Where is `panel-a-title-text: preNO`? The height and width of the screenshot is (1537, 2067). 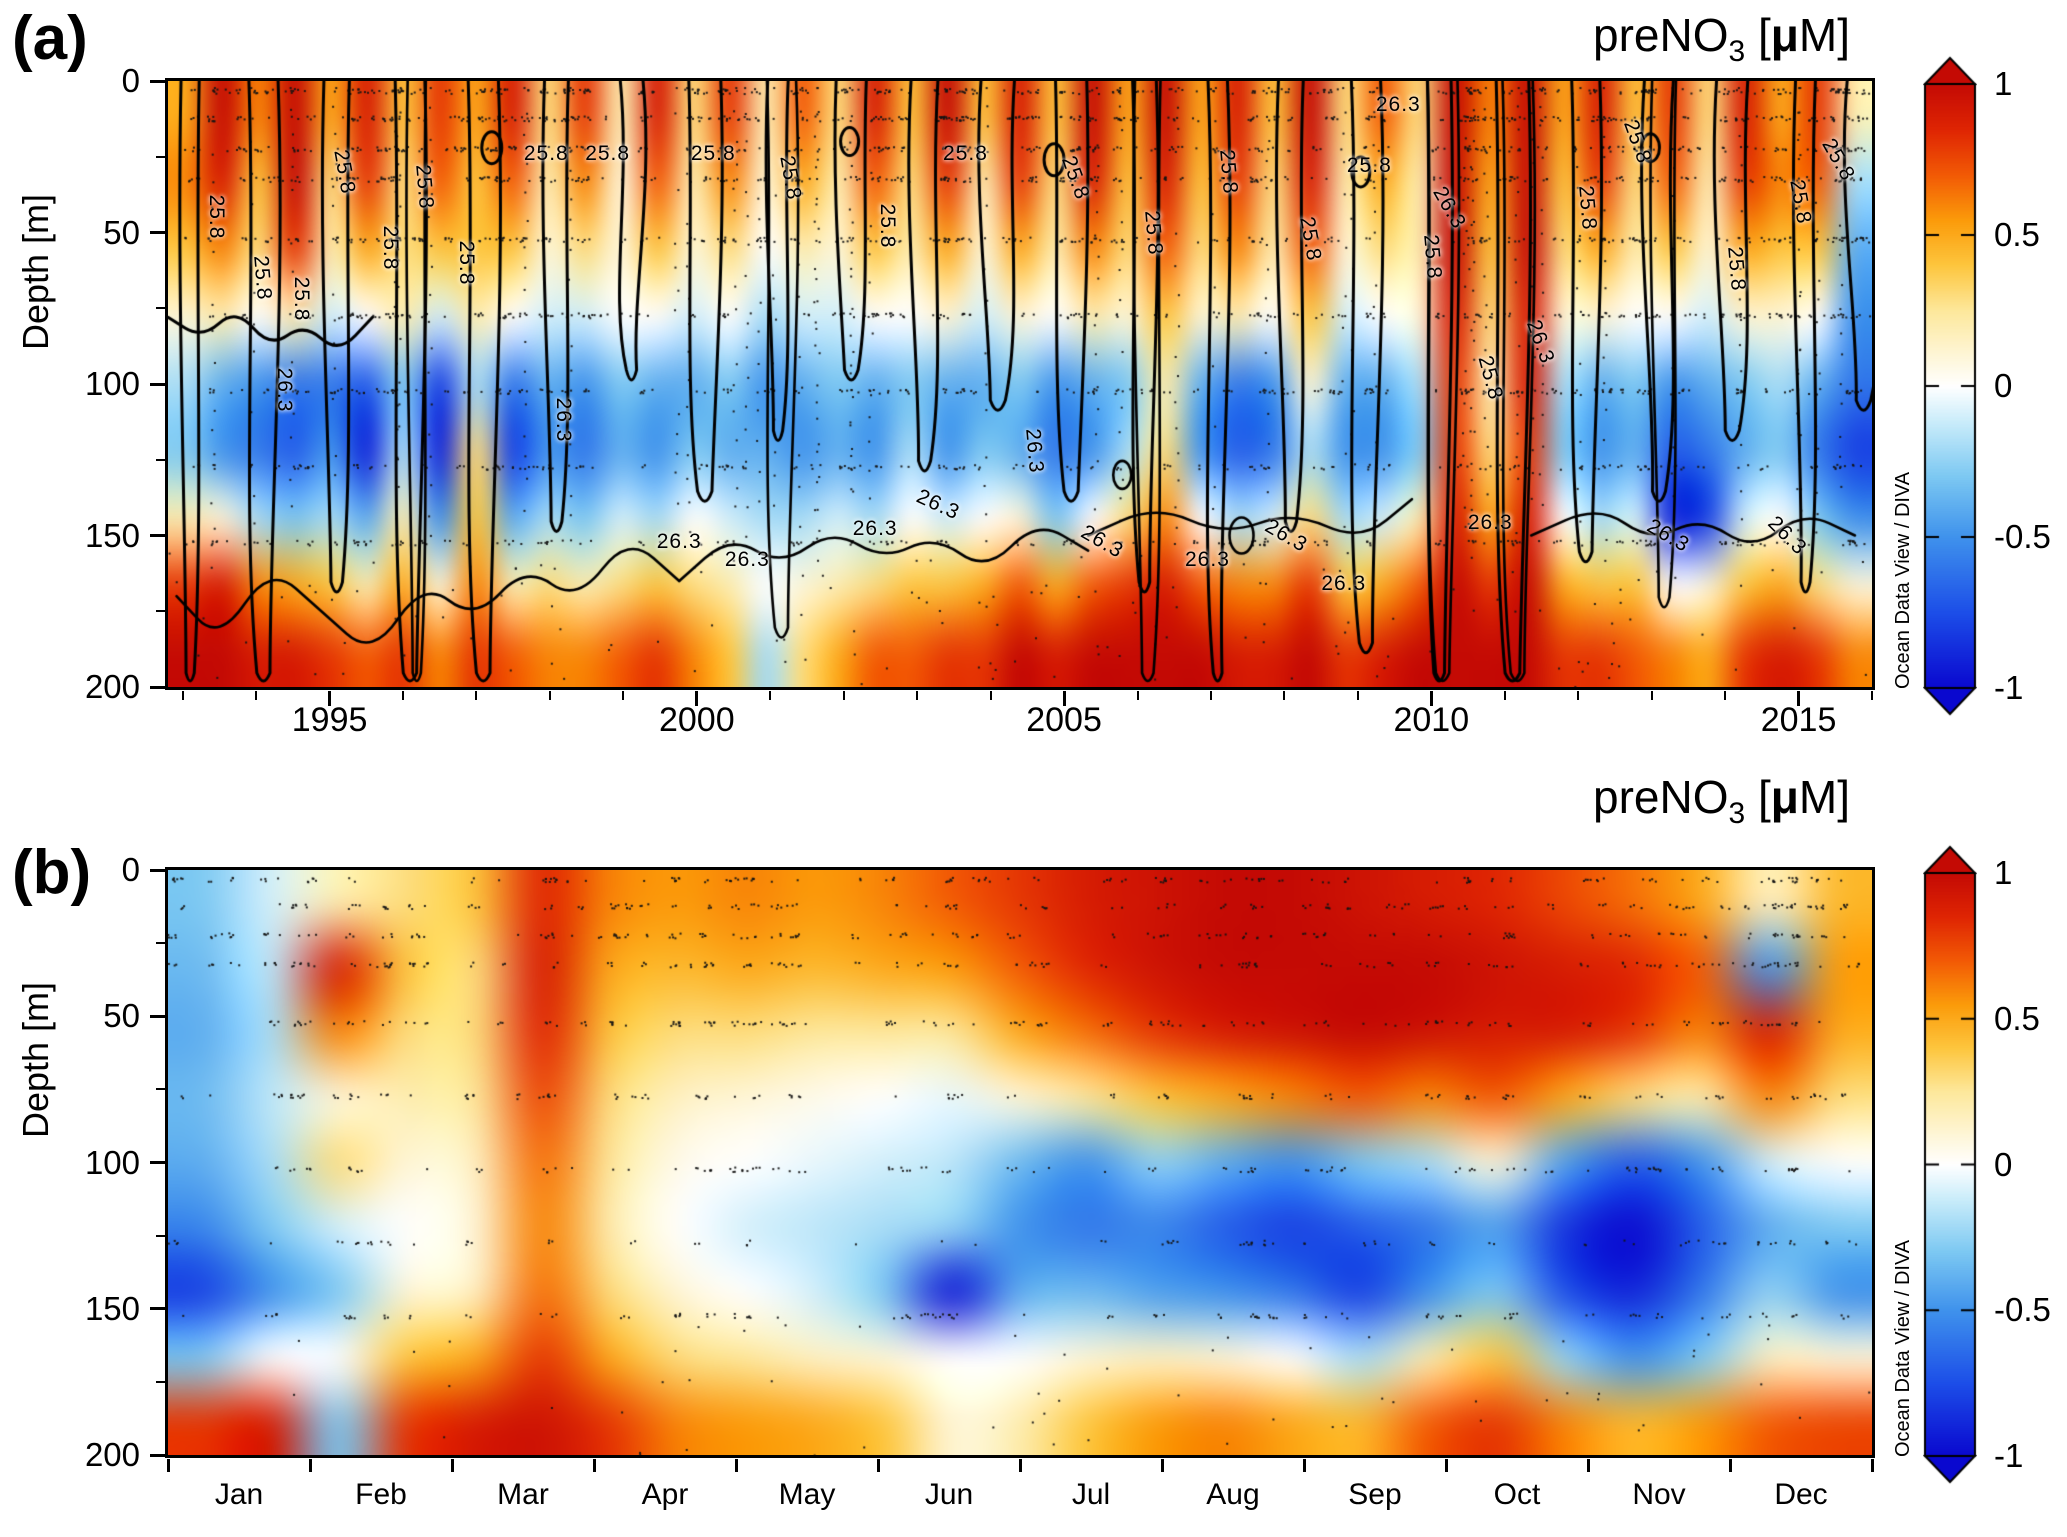
panel-a-title-text: preNO is located at coordinates (1661, 35).